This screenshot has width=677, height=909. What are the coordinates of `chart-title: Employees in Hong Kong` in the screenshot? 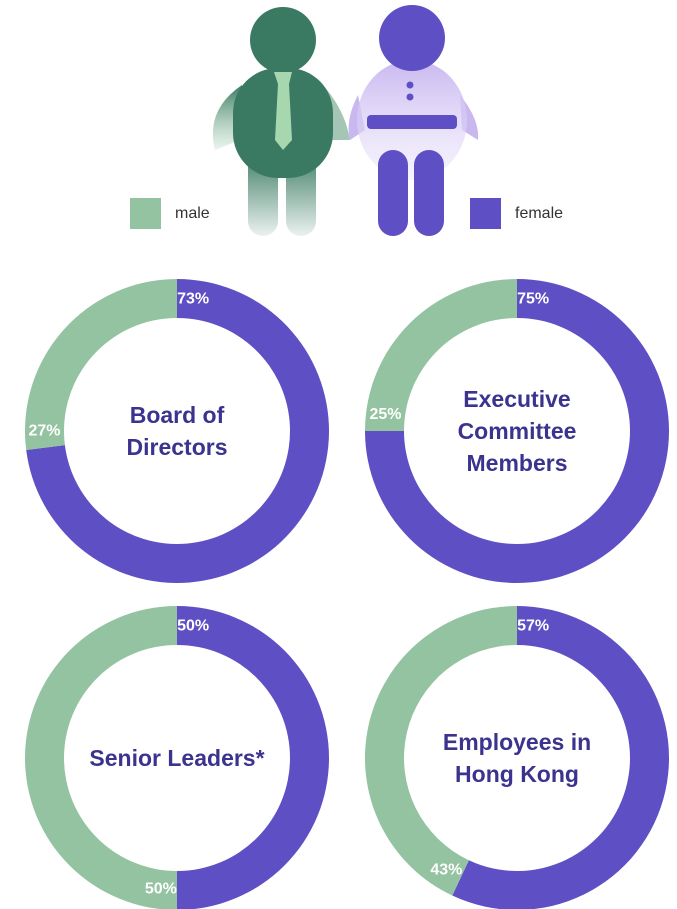 It's located at (517, 758).